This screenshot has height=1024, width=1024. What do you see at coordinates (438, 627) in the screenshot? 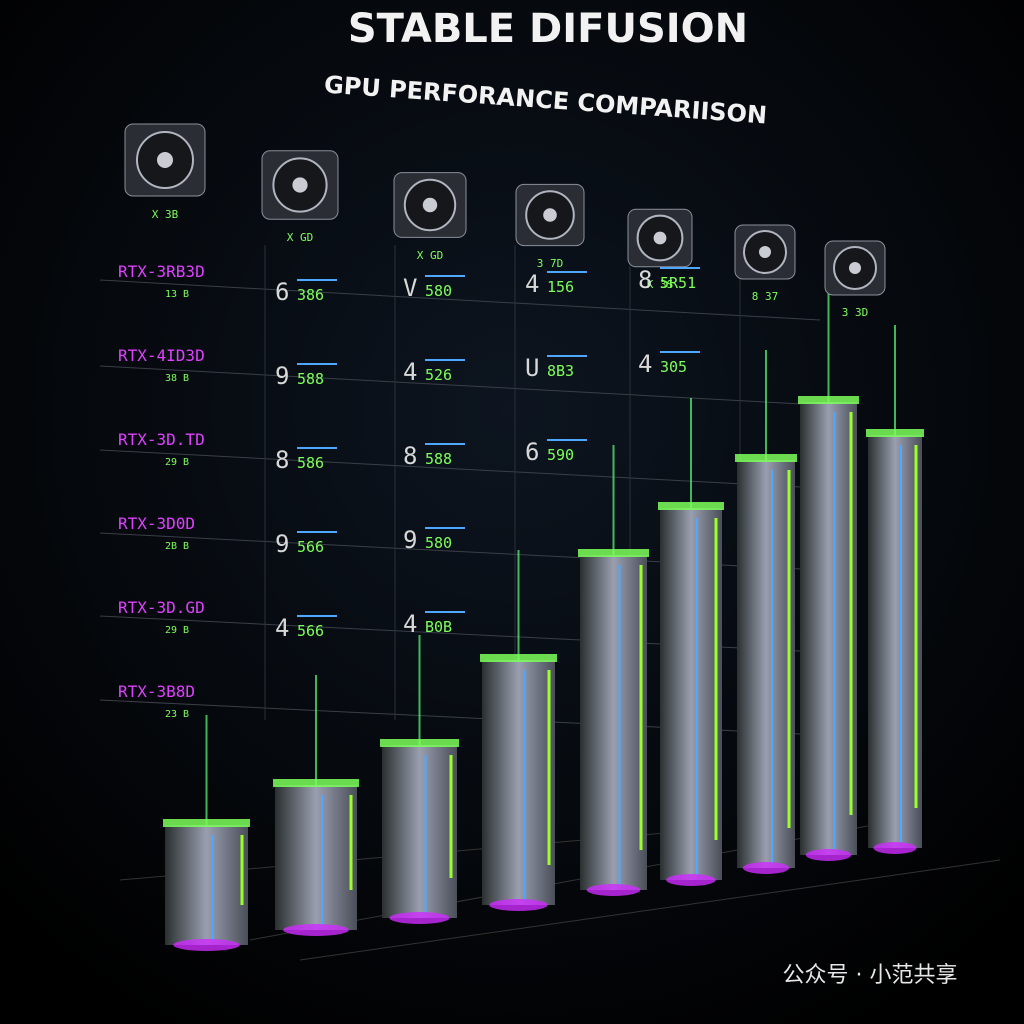
I see `cell-value: B0B` at bounding box center [438, 627].